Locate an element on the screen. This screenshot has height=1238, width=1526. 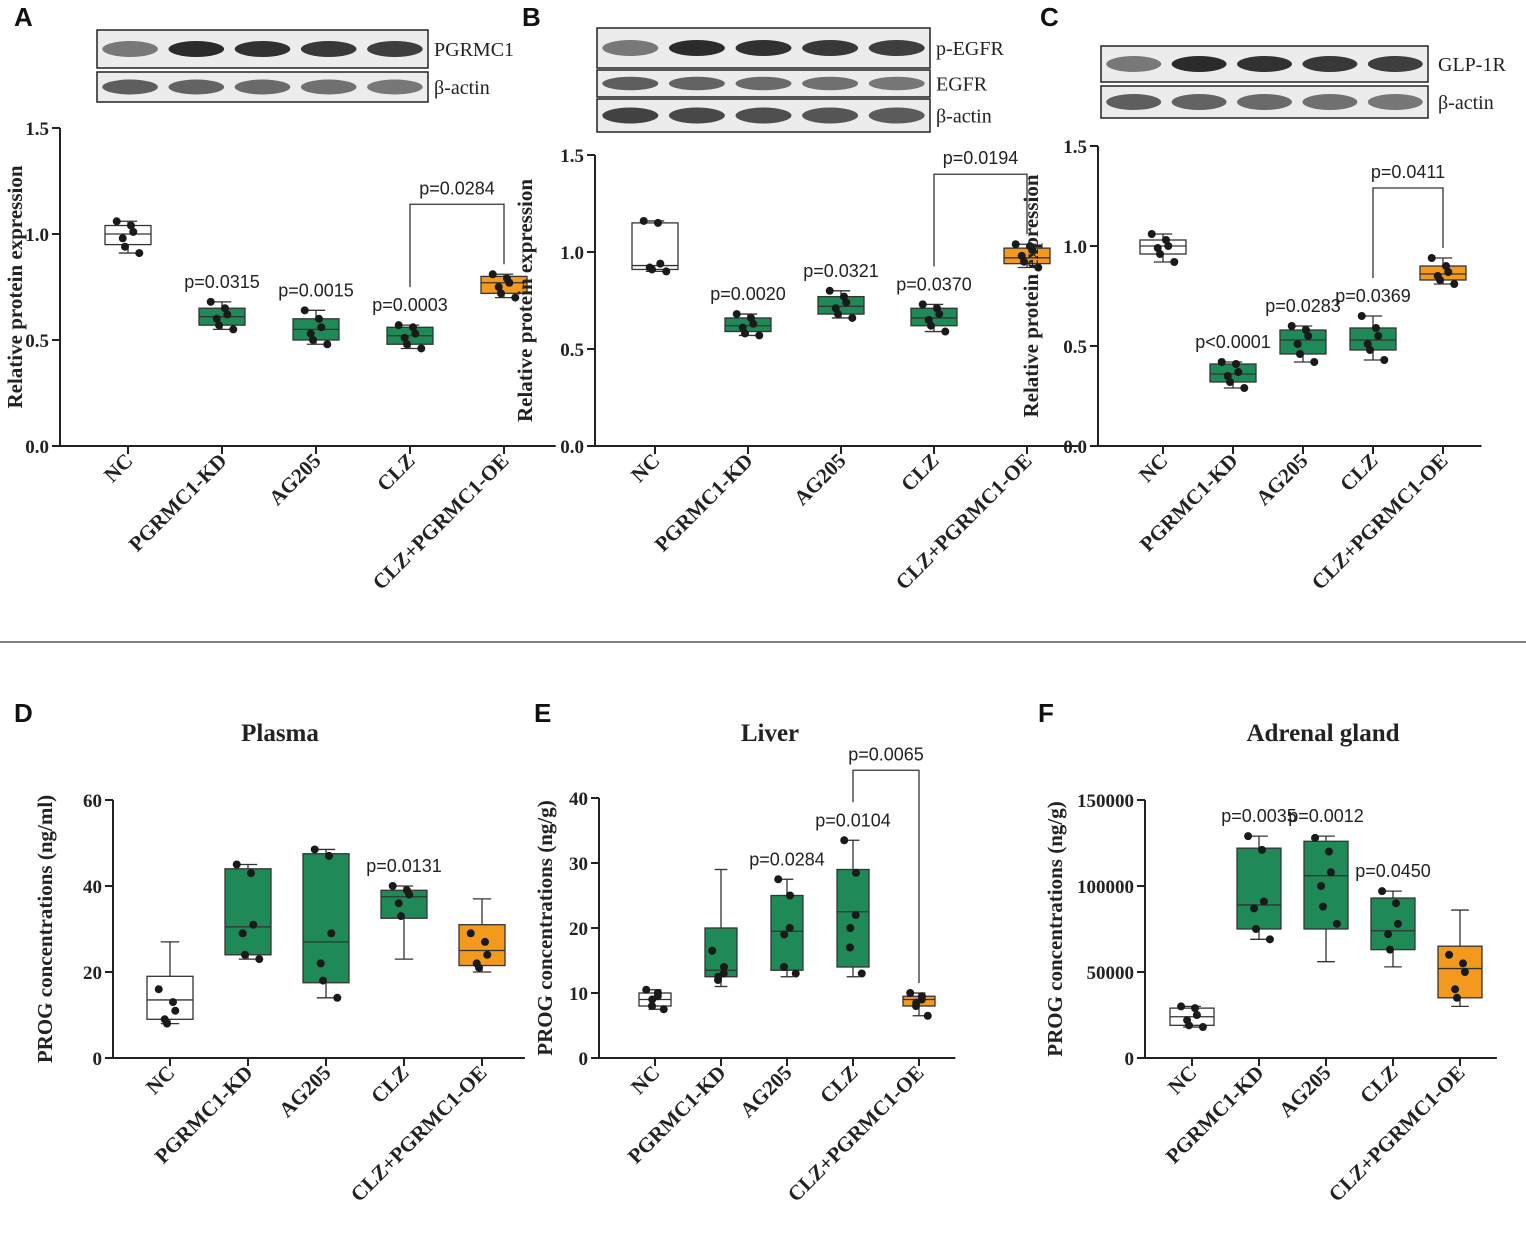
panel-a-p-value: p=0.0315 is located at coordinates (222, 282).